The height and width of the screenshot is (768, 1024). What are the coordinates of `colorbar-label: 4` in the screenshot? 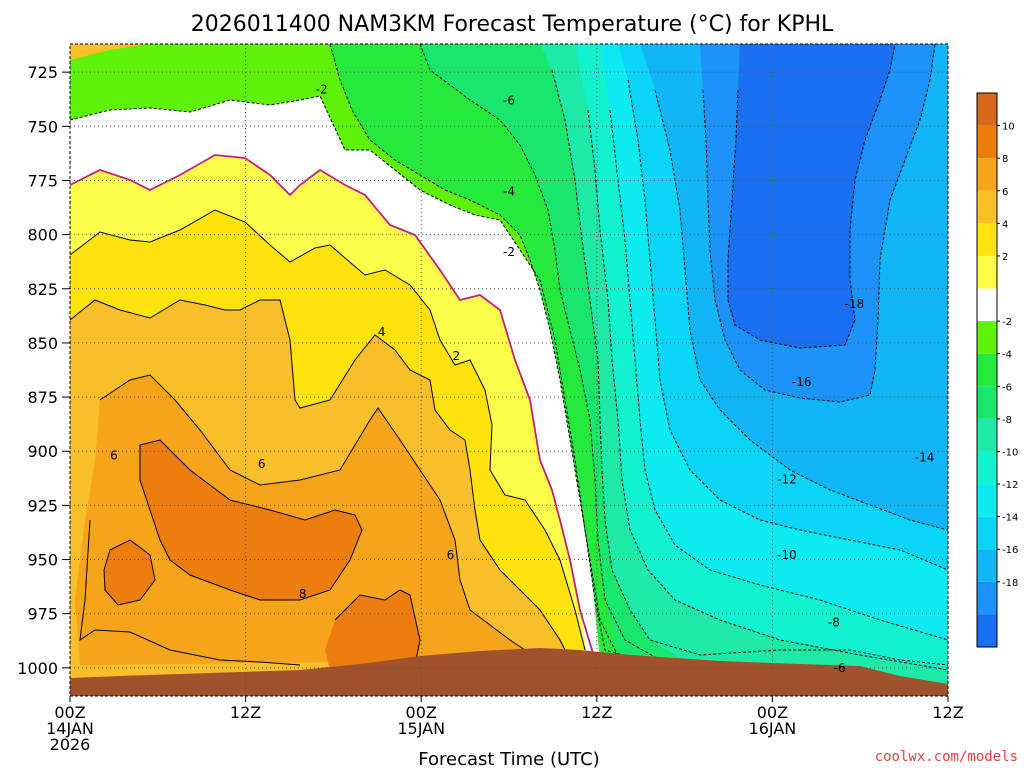 It's located at (1005, 224).